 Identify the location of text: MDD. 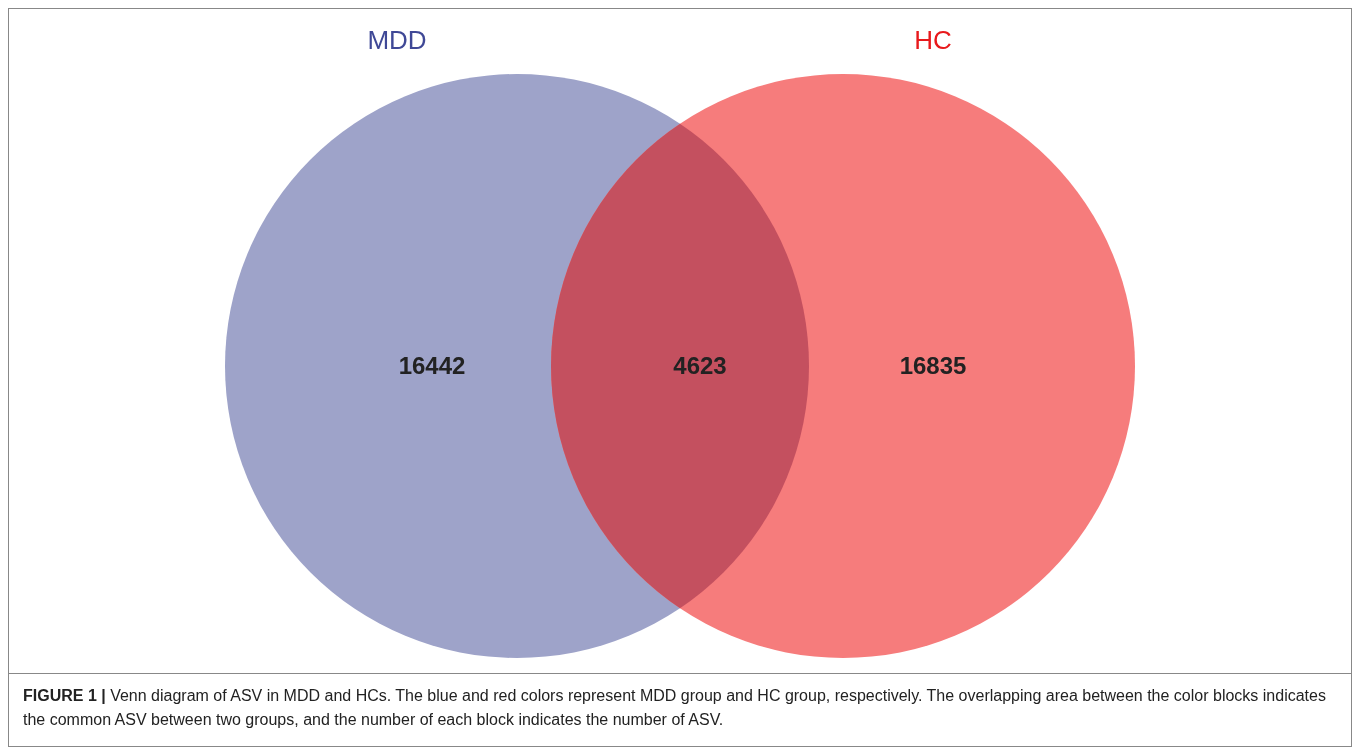
(397, 40).